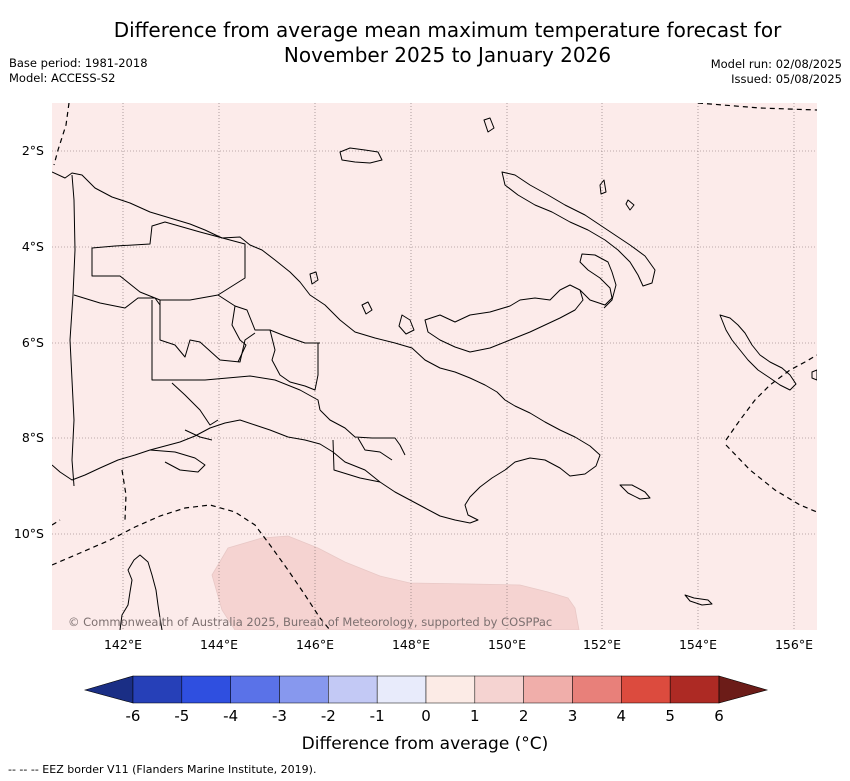  Describe the element at coordinates (794, 644) in the screenshot. I see `lon-label: 156°E` at that location.